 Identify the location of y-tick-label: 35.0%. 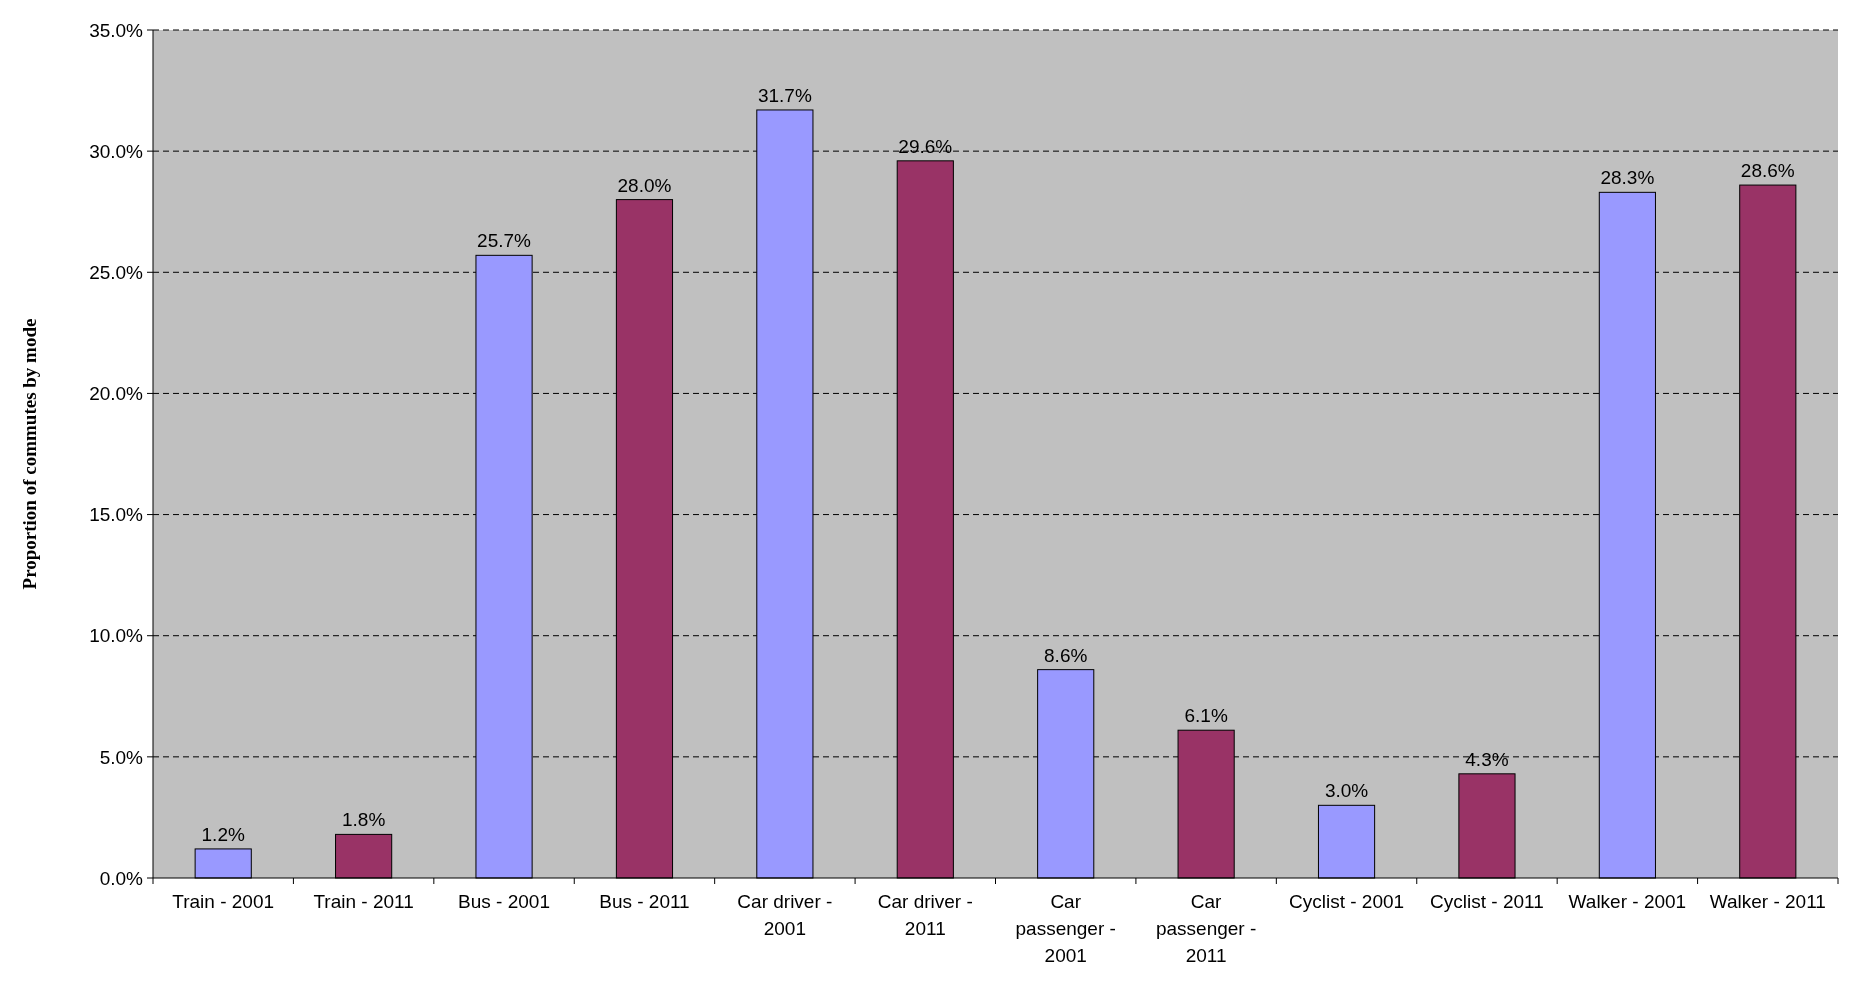
(116, 30).